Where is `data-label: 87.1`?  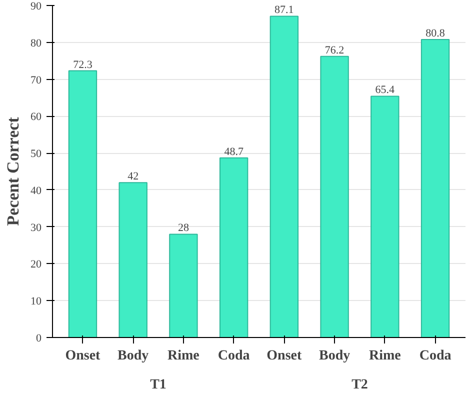
data-label: 87.1 is located at coordinates (284, 10).